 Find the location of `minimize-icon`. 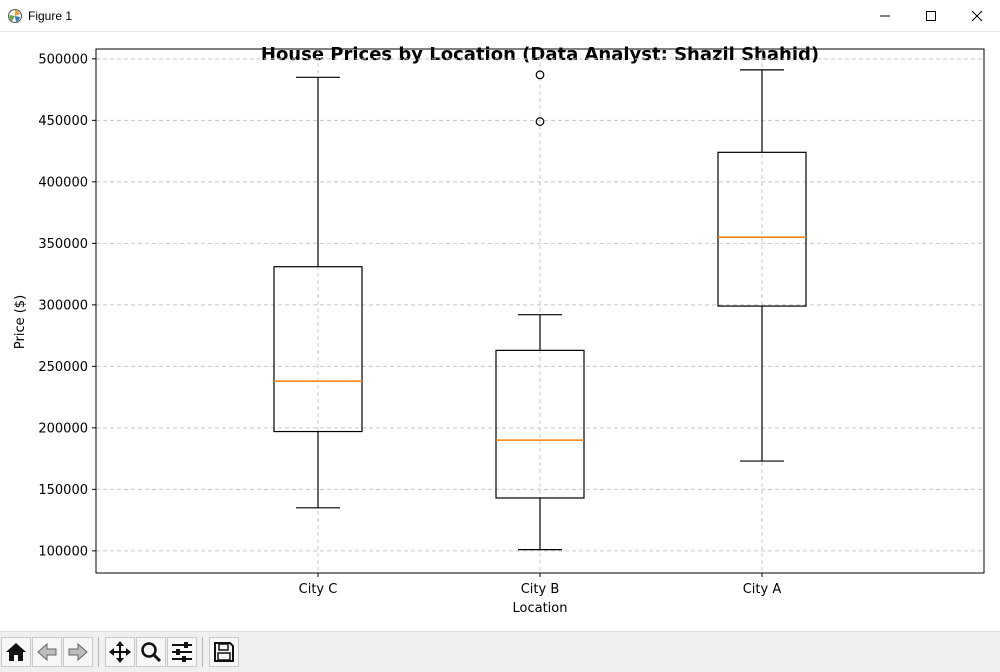

minimize-icon is located at coordinates (885, 15).